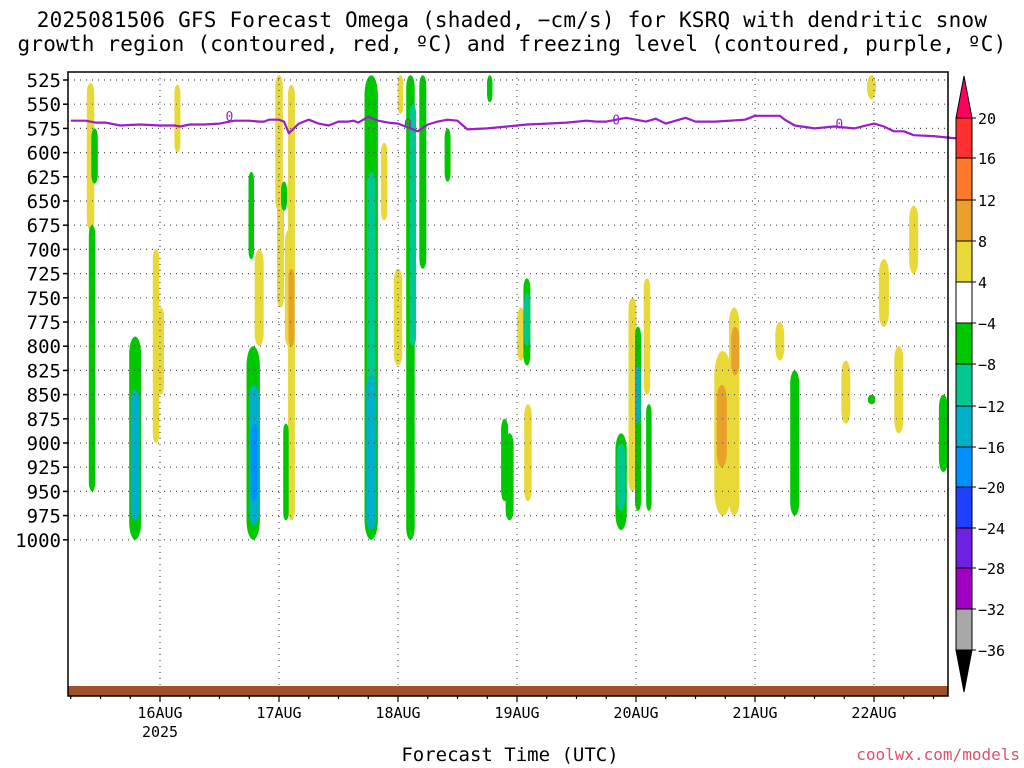  Describe the element at coordinates (964, 671) in the screenshot. I see `colorbar-bottom-arrow` at that location.